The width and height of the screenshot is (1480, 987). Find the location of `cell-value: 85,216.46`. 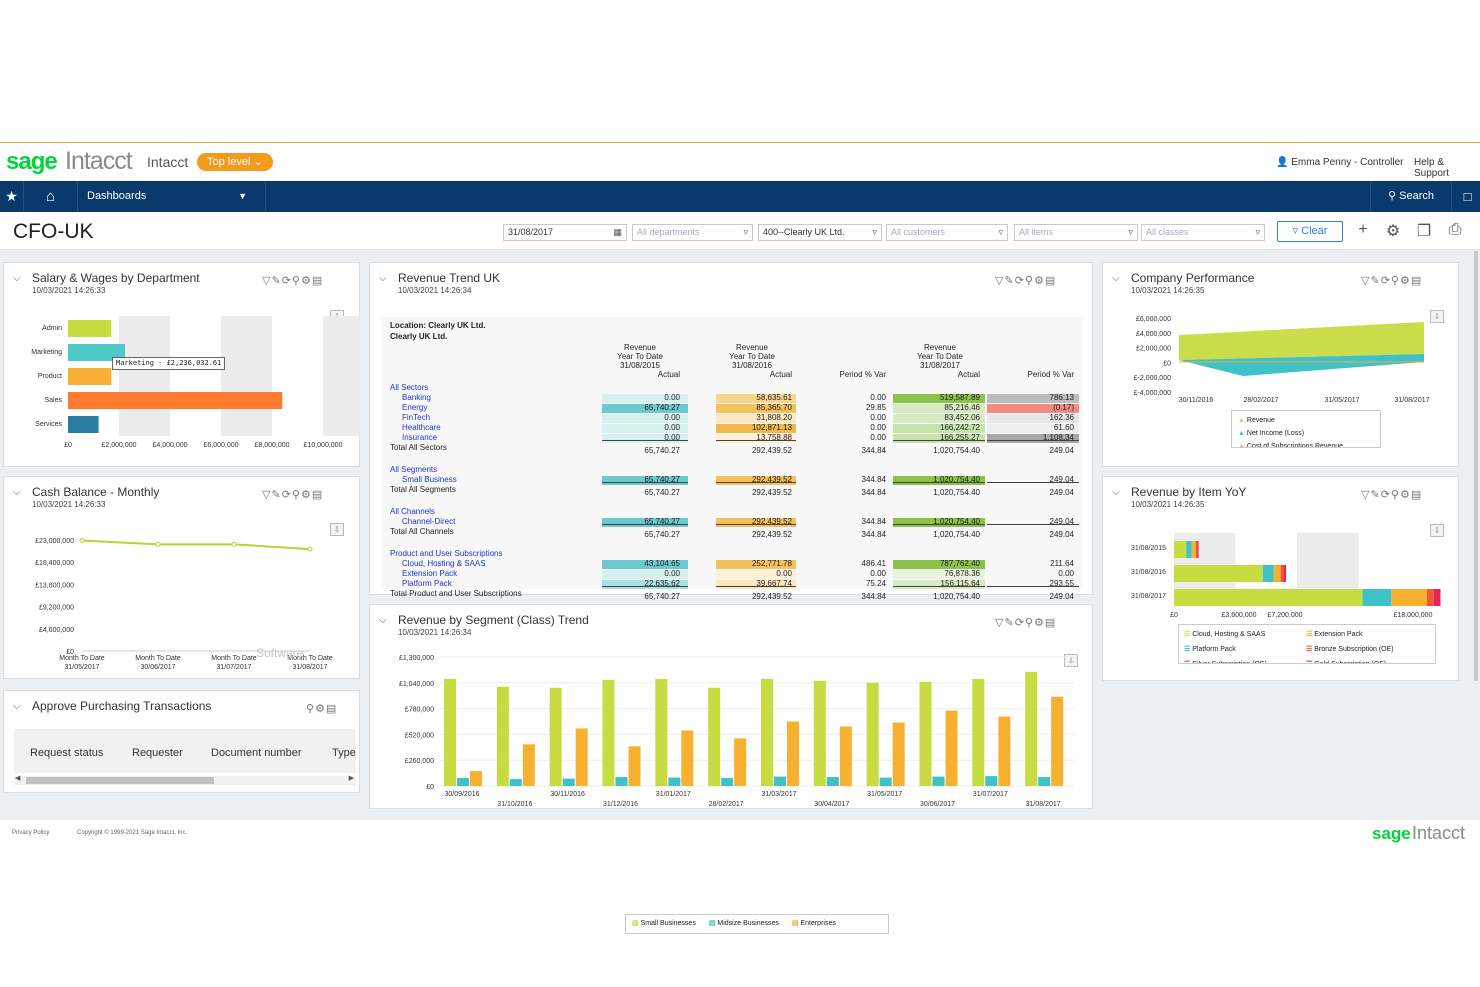

cell-value: 85,216.46 is located at coordinates (962, 407).